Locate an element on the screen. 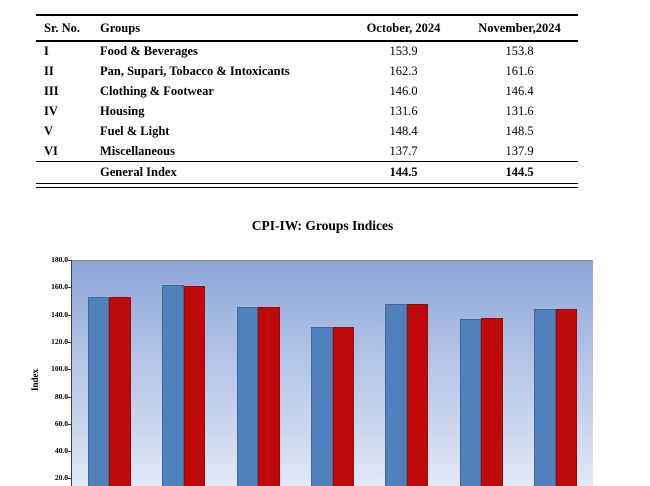 This screenshot has height=486, width=650. cell-group: Miscellaneous is located at coordinates (137, 150).